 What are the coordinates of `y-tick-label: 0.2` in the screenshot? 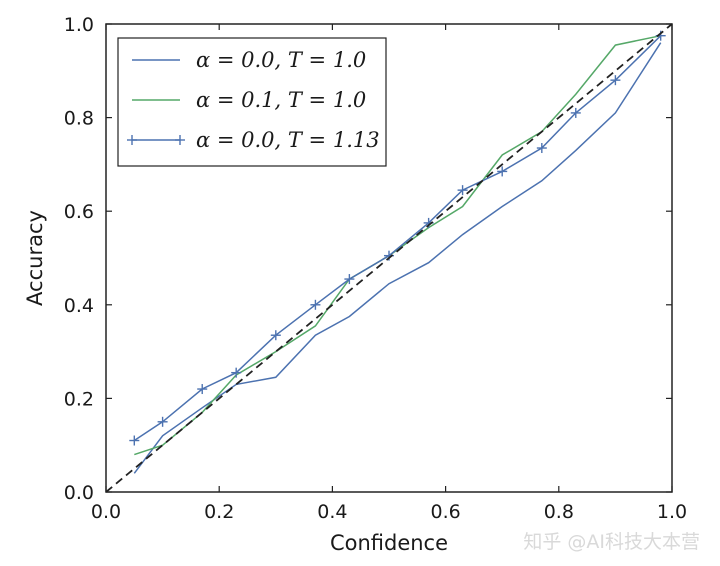 It's located at (79, 399).